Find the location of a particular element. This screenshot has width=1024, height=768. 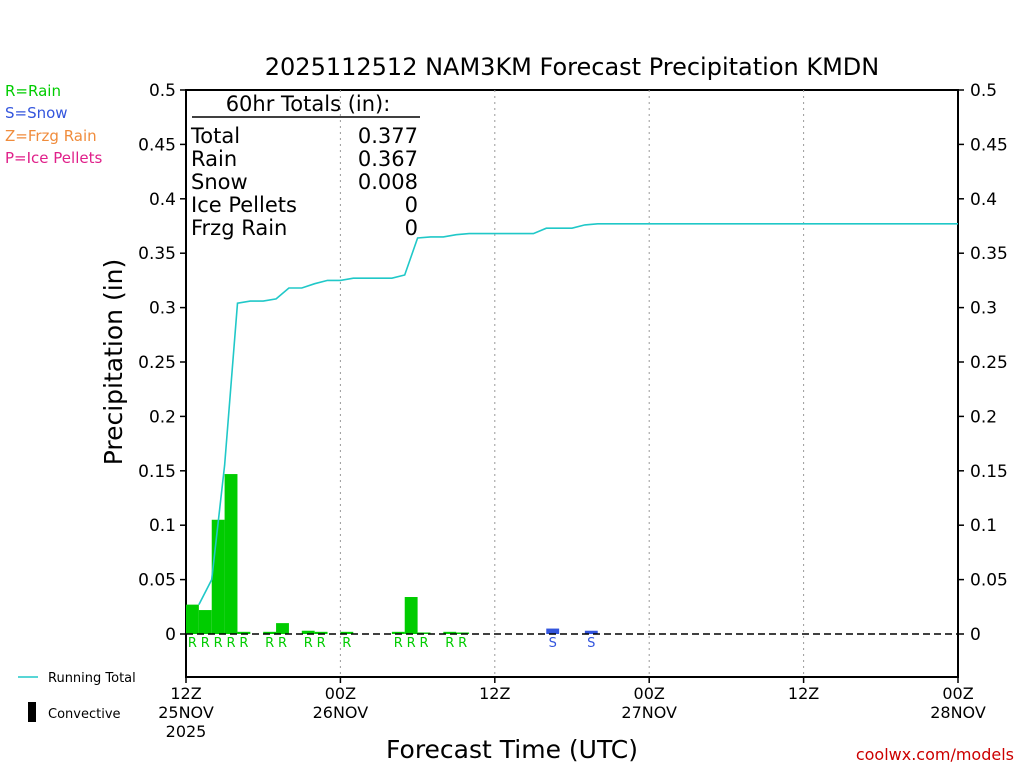

y-tick-label-right: 0.25 is located at coordinates (989, 363).